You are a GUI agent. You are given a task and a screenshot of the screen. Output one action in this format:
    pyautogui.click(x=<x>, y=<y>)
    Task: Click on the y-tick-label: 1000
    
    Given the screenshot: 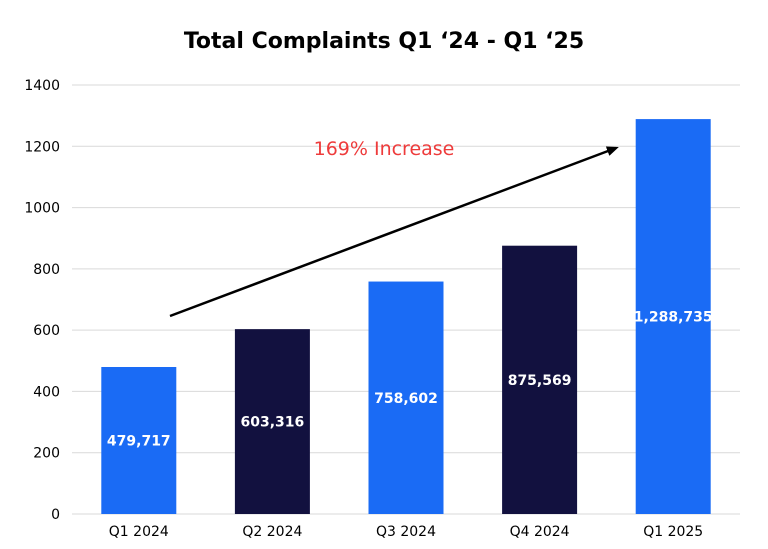 What is the action you would take?
    pyautogui.click(x=42, y=209)
    